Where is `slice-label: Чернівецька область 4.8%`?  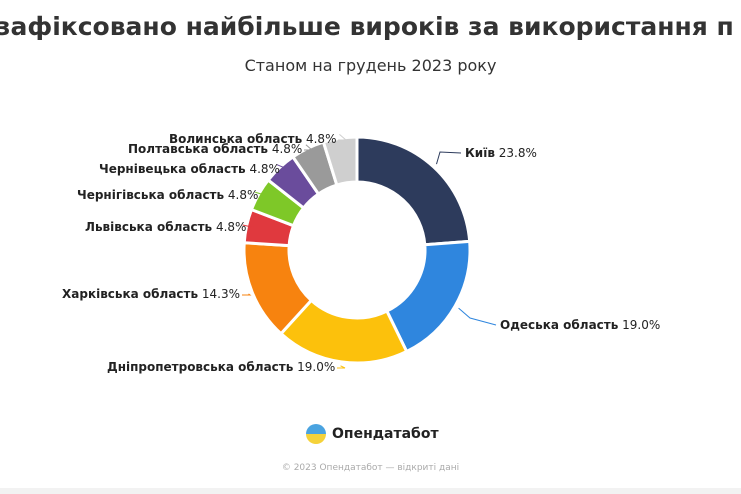 slice-label: Чернівецька область 4.8% is located at coordinates (189, 169).